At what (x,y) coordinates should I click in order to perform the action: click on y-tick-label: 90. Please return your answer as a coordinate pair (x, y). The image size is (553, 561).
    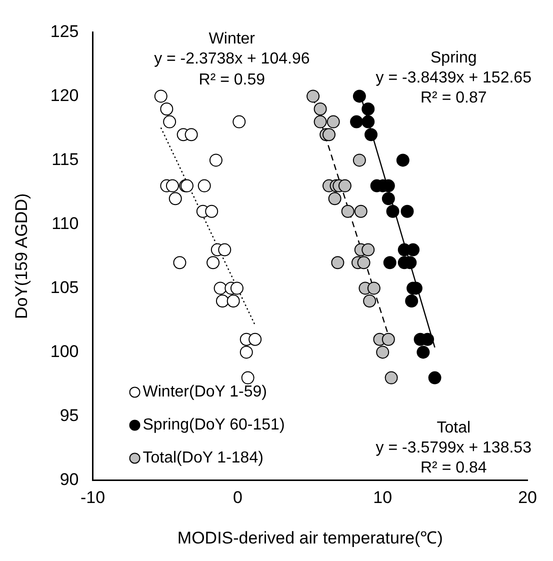
    Looking at the image, I should click on (69, 479).